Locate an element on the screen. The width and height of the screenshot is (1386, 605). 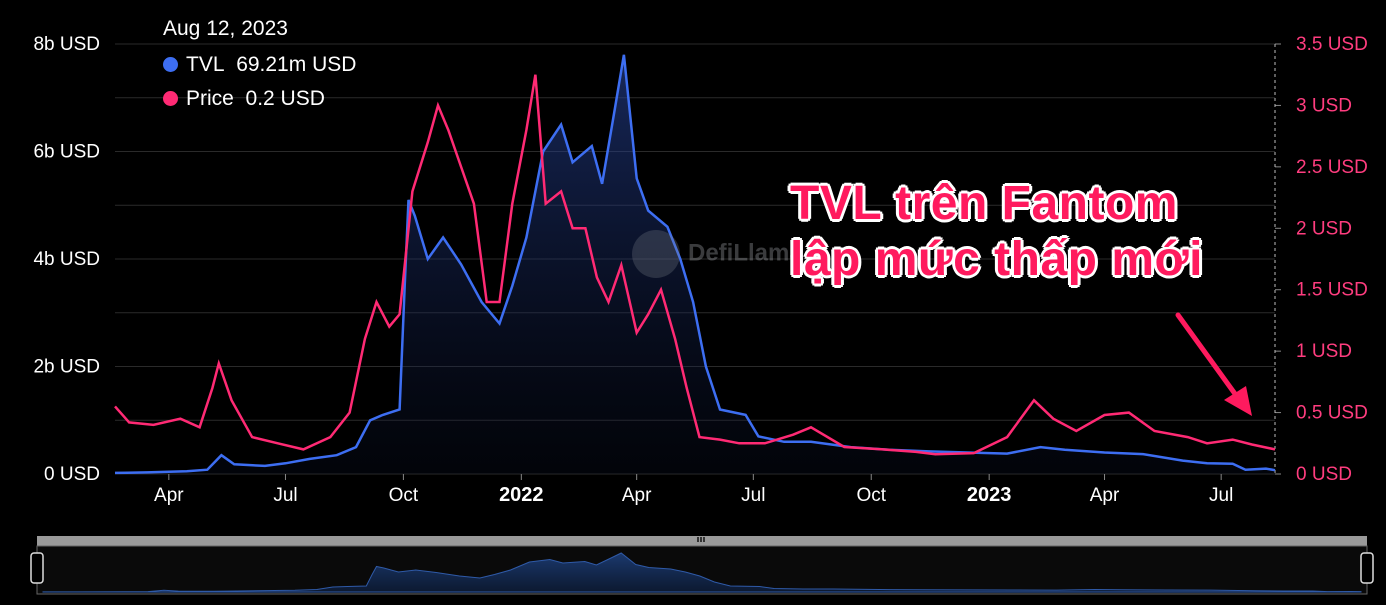
slider-grip-icon is located at coordinates (701, 539).